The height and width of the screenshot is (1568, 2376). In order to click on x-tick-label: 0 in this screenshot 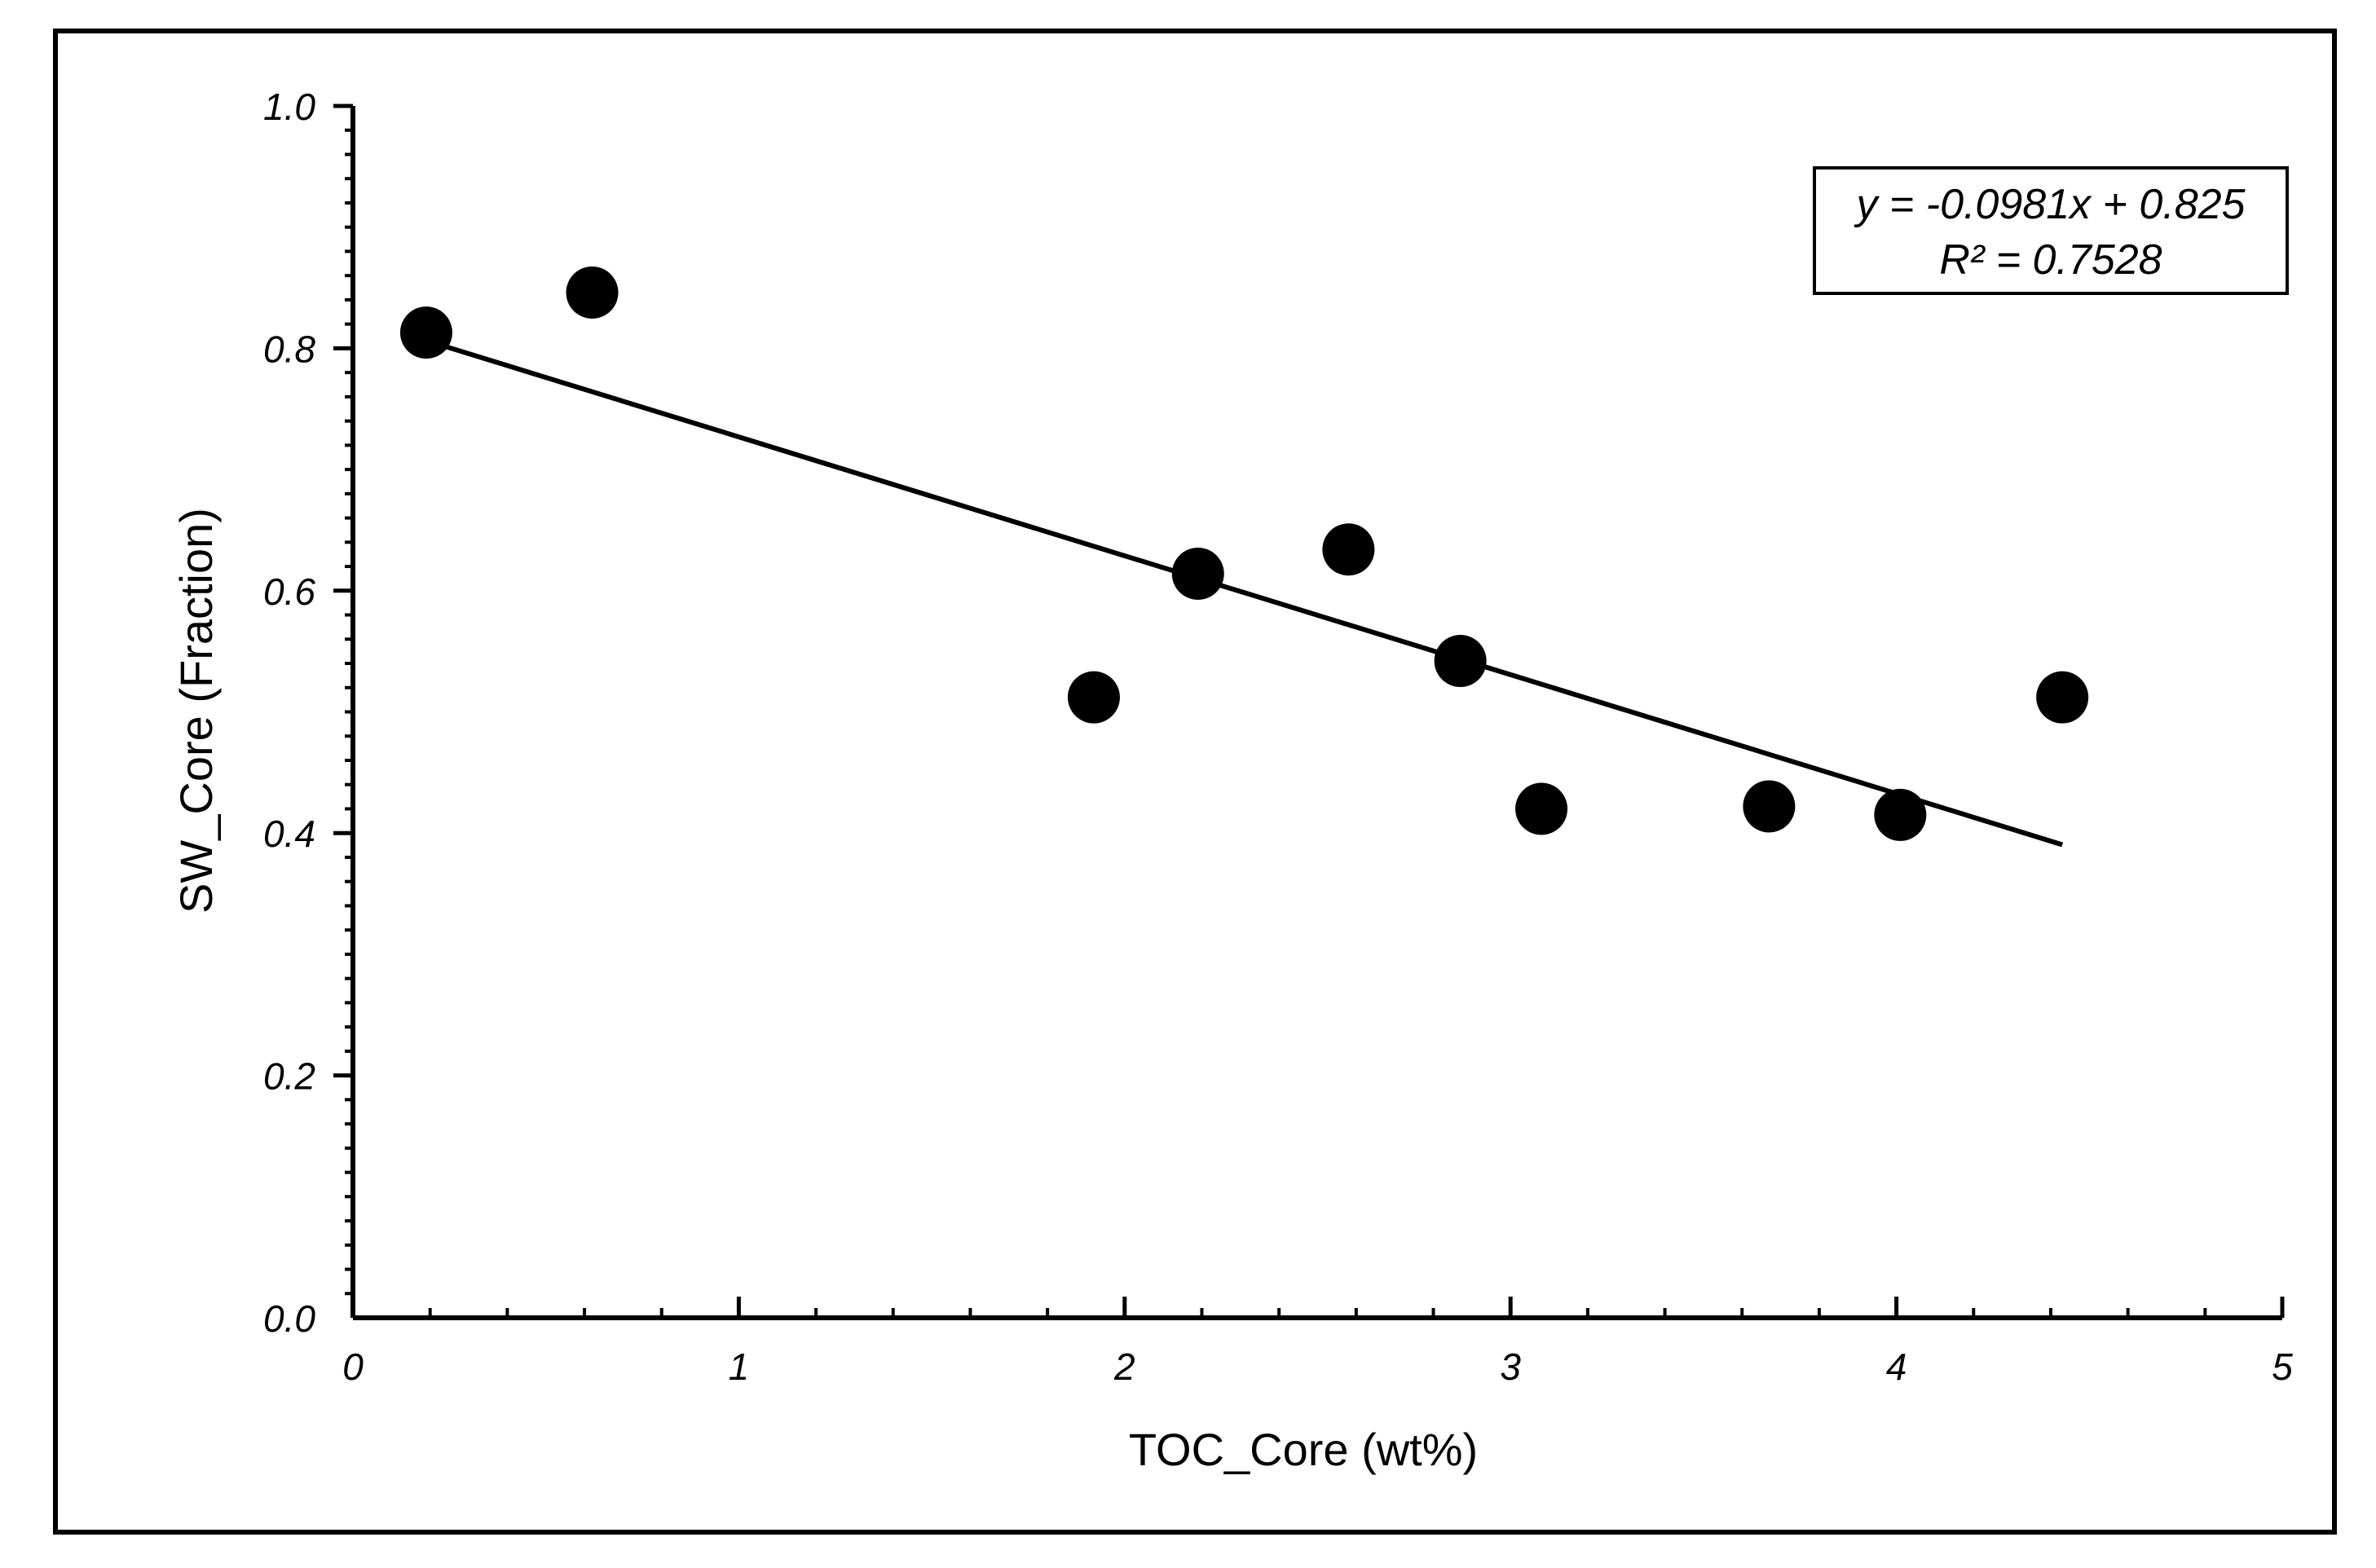, I will do `click(353, 1367)`.